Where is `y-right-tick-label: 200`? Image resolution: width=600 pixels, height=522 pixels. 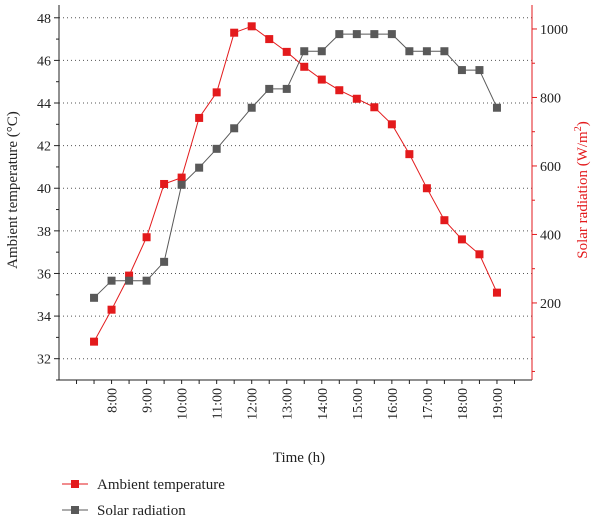
y-right-tick-label: 200 is located at coordinates (550, 304).